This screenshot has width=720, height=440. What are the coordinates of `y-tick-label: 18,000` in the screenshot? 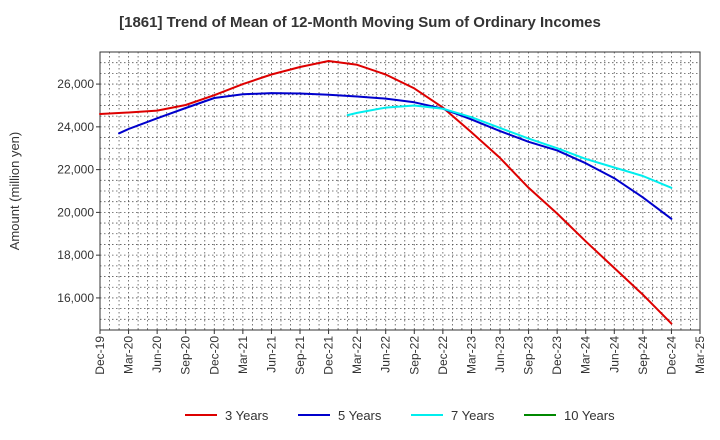 It's located at (75, 255).